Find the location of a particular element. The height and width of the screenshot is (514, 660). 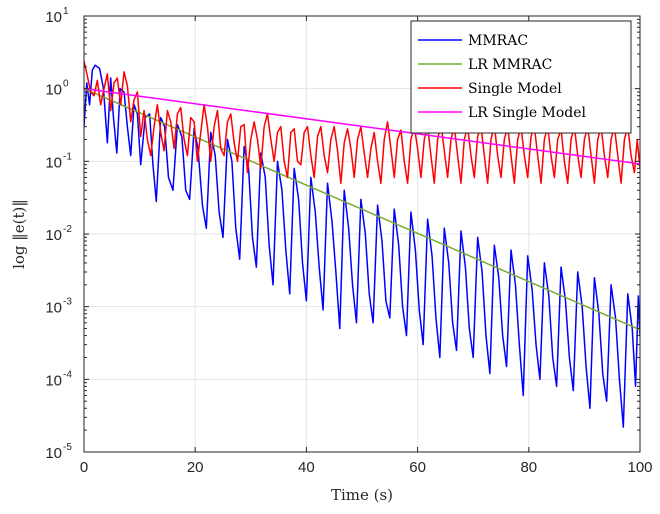

legend-label: Single Model is located at coordinates (515, 89).